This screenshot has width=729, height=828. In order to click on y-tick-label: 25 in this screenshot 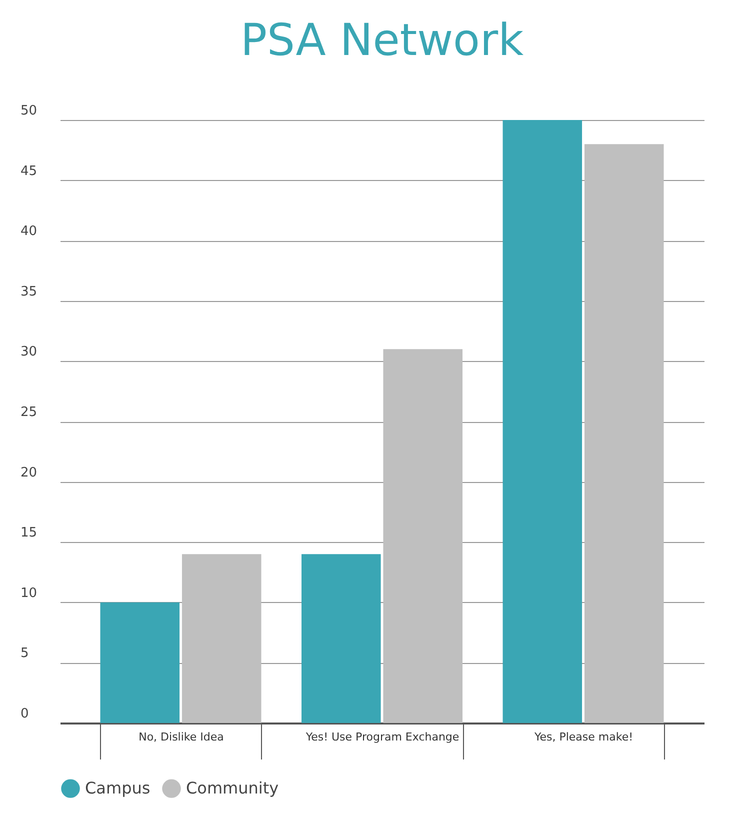, I will do `click(29, 412)`.